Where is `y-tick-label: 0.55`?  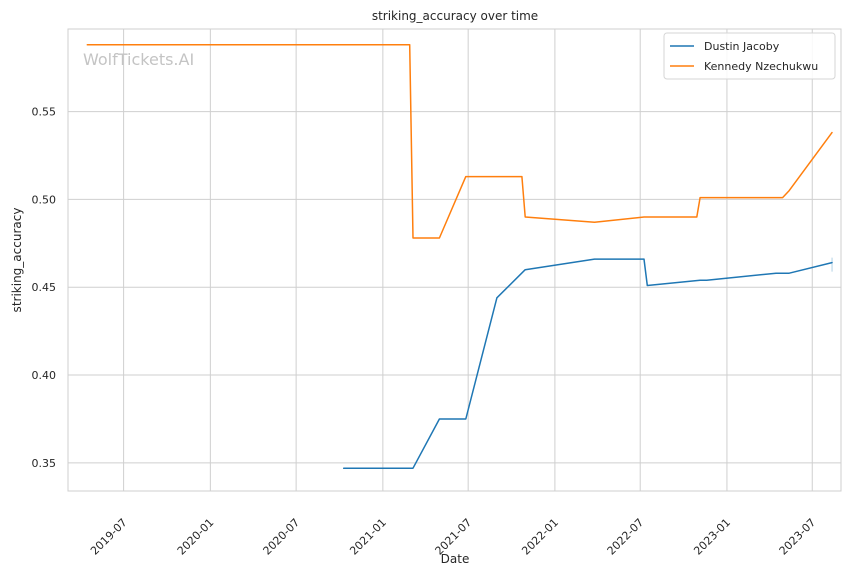
y-tick-label: 0.55 is located at coordinates (44, 112).